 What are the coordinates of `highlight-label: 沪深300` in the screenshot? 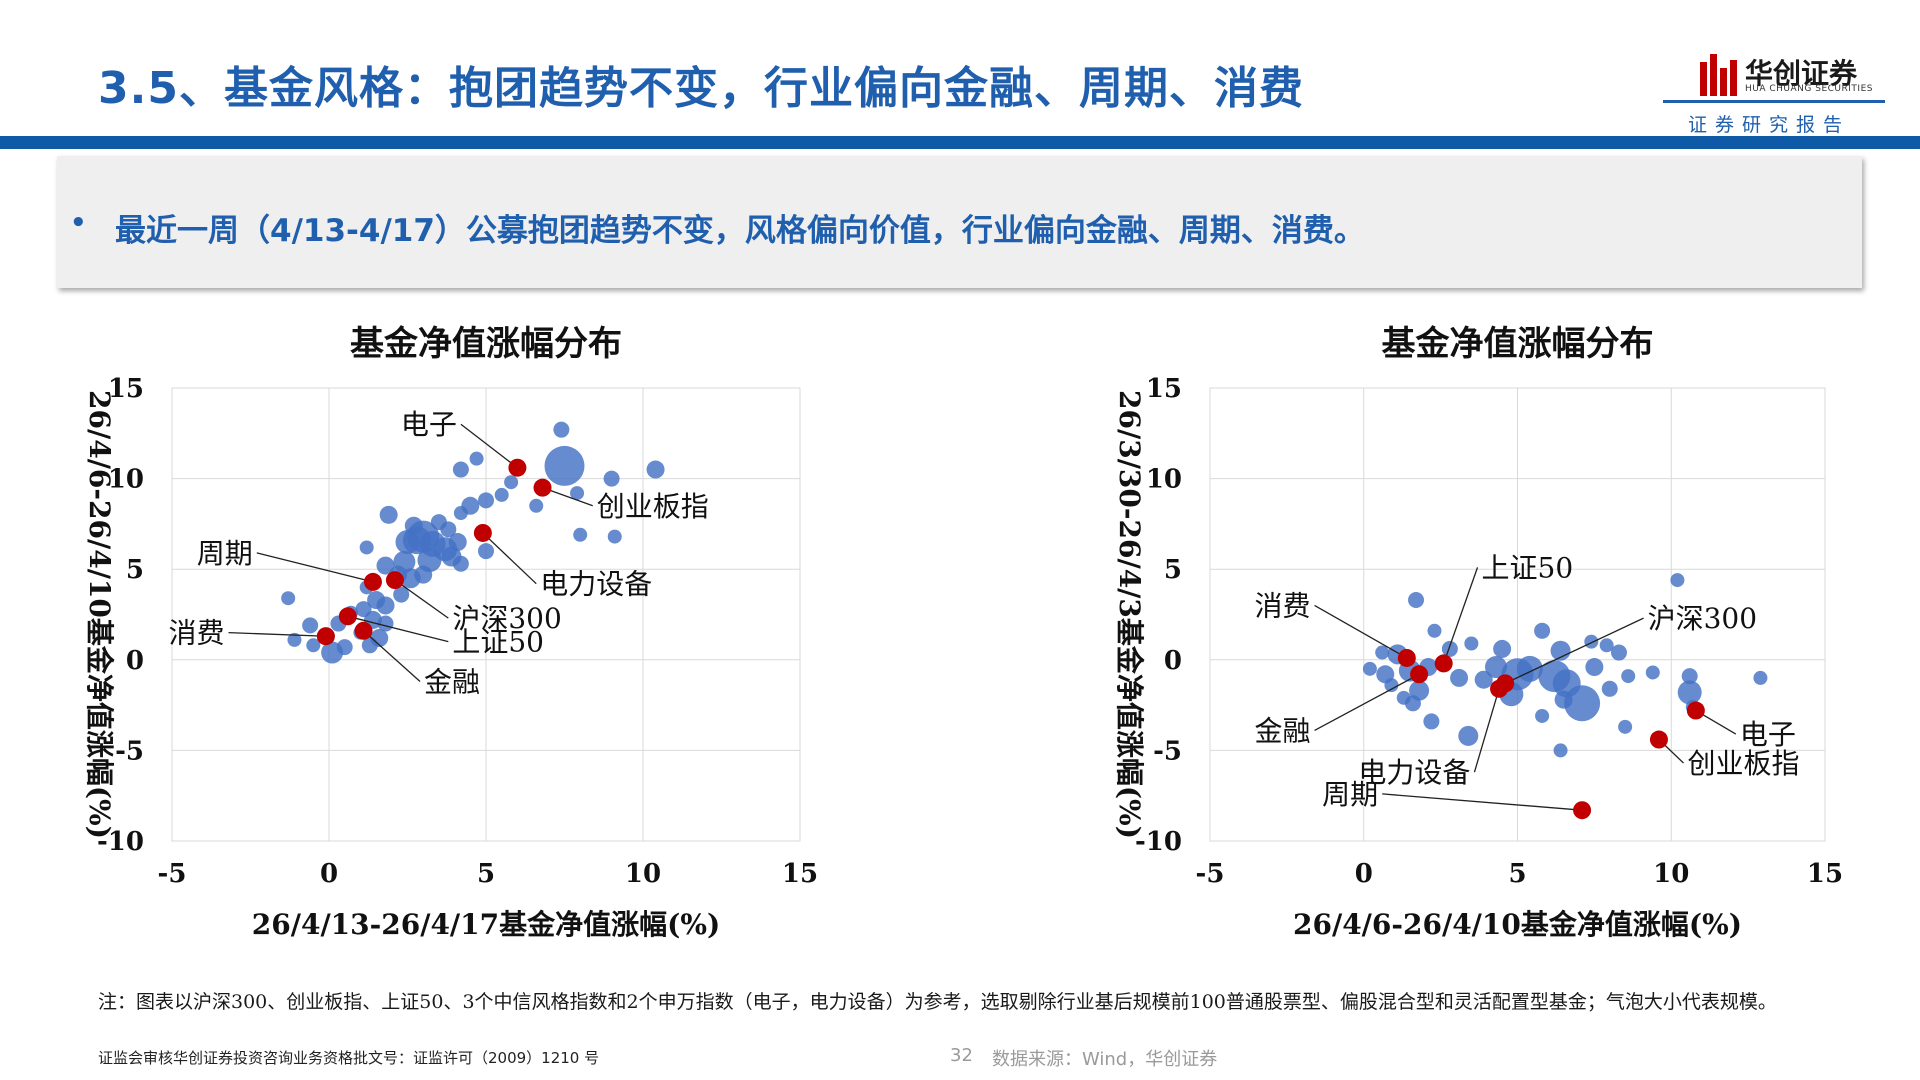 It's located at (506, 618).